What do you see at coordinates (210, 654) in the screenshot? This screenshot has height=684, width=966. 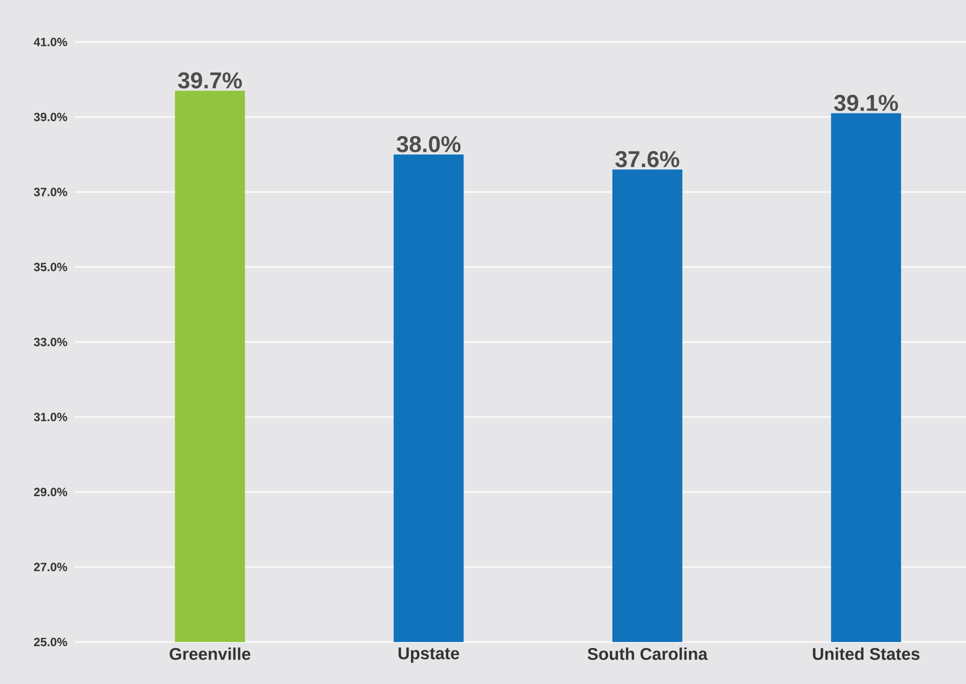 I see `x-tick-label: Greenville` at bounding box center [210, 654].